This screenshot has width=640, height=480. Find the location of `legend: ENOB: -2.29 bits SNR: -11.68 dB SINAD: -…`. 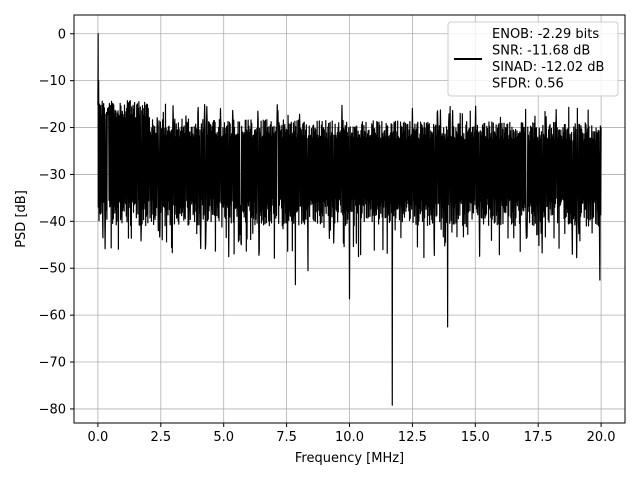

legend: ENOB: -2.29 bits SNR: -11.68 dB SINAD: -… is located at coordinates (533, 59).